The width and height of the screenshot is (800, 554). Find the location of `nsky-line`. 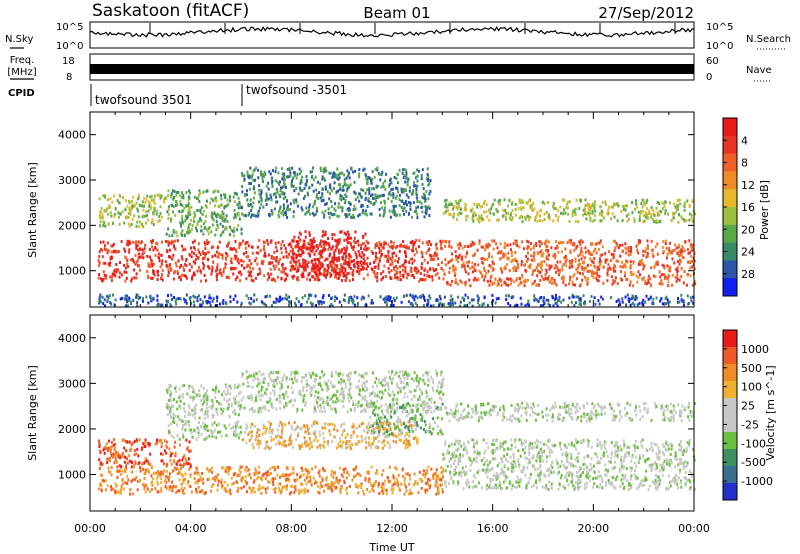

nsky-line is located at coordinates (392, 32).